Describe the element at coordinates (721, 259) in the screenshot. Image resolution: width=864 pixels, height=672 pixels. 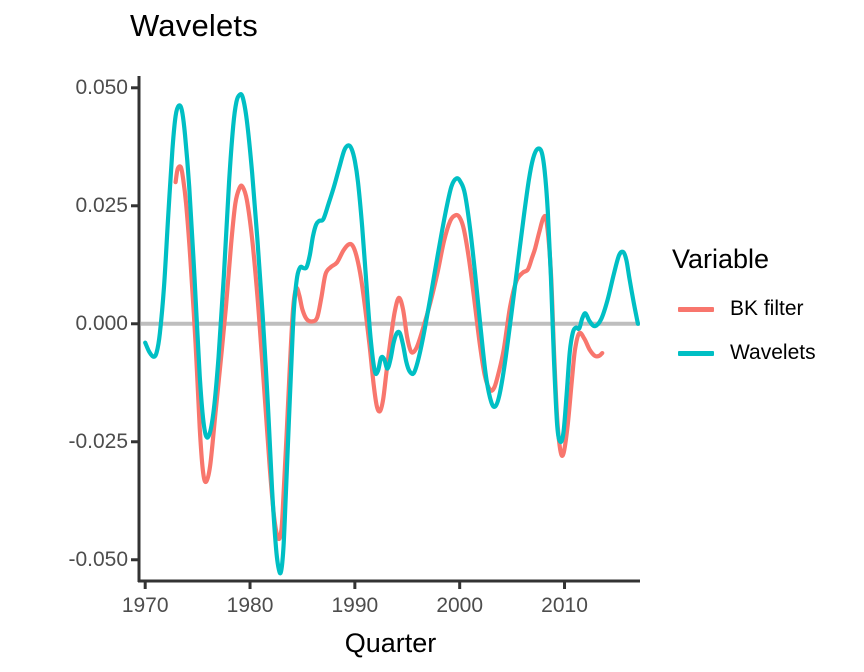
I see `legend-title: Variable` at that location.